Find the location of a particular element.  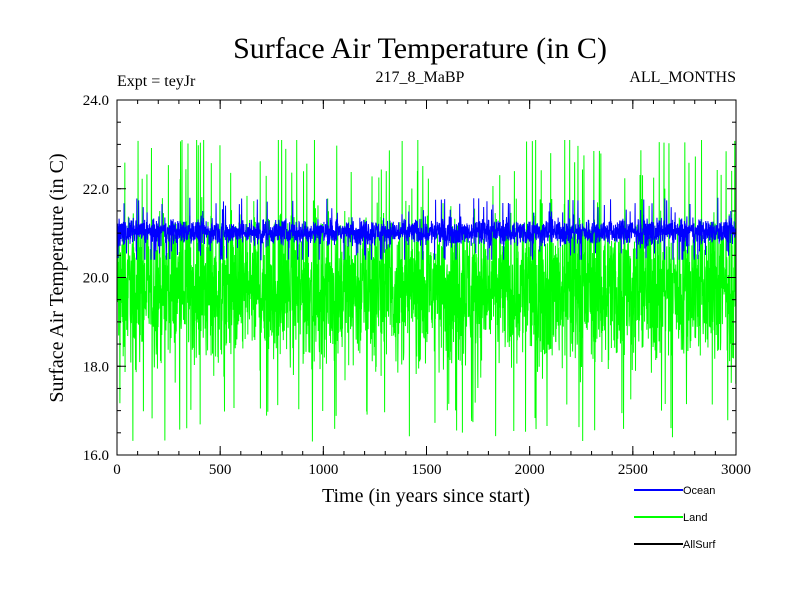

y-tick-label: 22.0 is located at coordinates (96, 190).